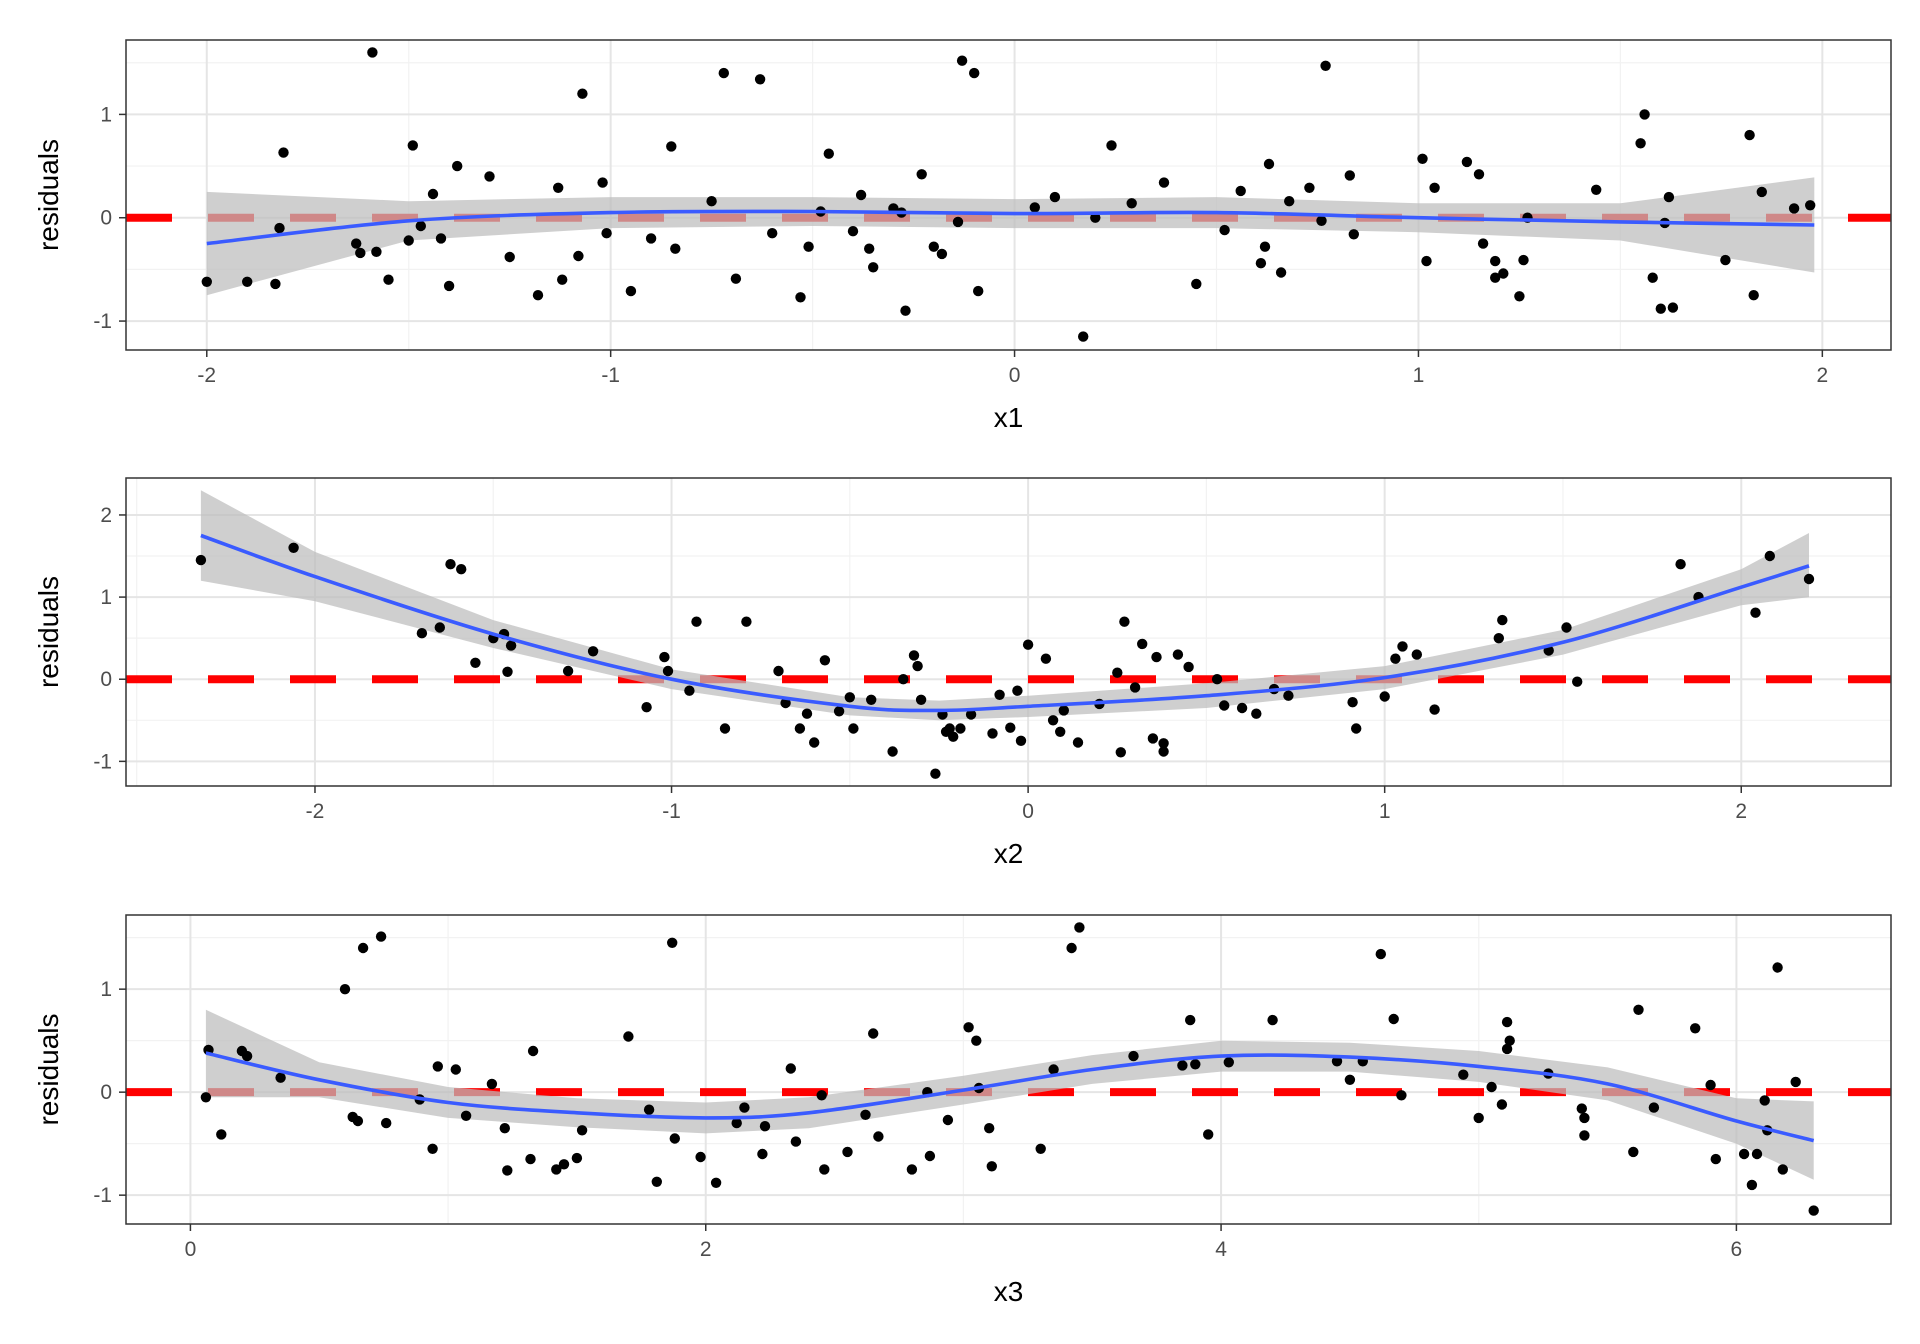  What do you see at coordinates (106, 218) in the screenshot?
I see `y-tick-label: 0` at bounding box center [106, 218].